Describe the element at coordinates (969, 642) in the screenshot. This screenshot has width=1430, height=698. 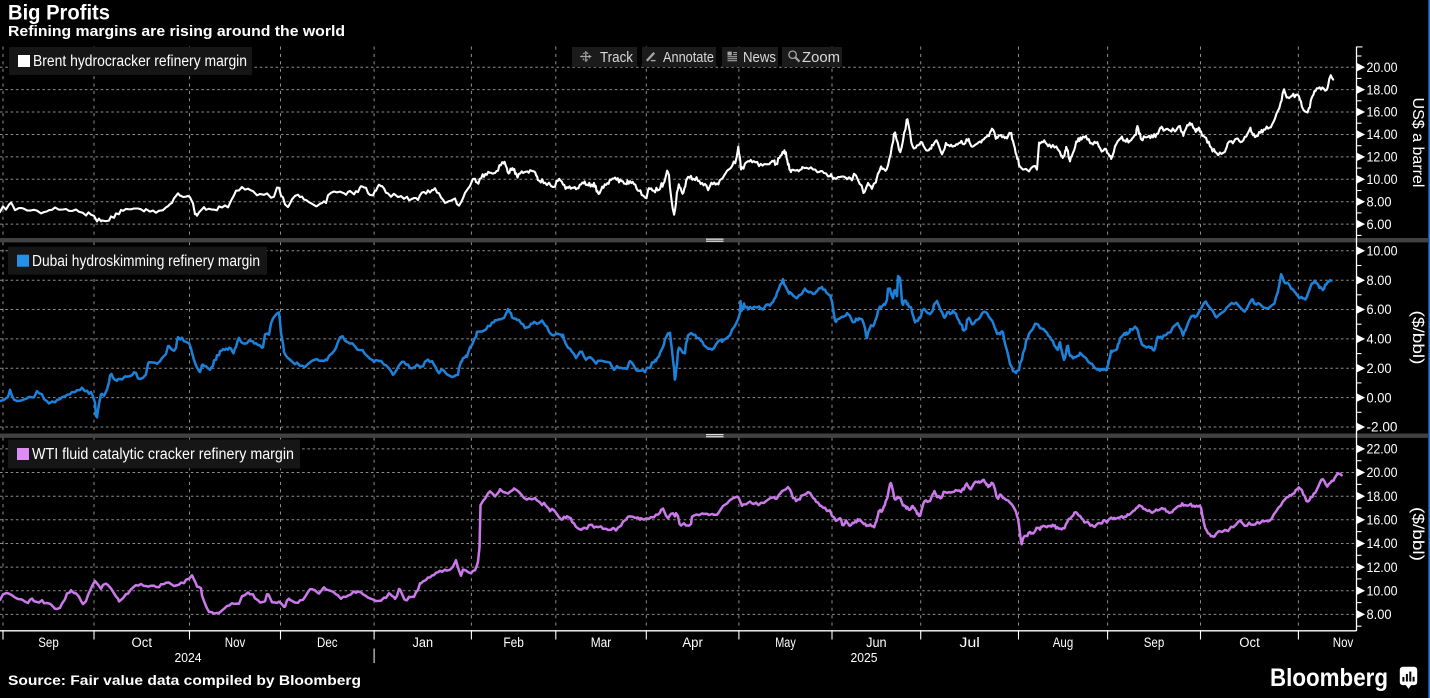
I see `svg-text: Jul` at that location.